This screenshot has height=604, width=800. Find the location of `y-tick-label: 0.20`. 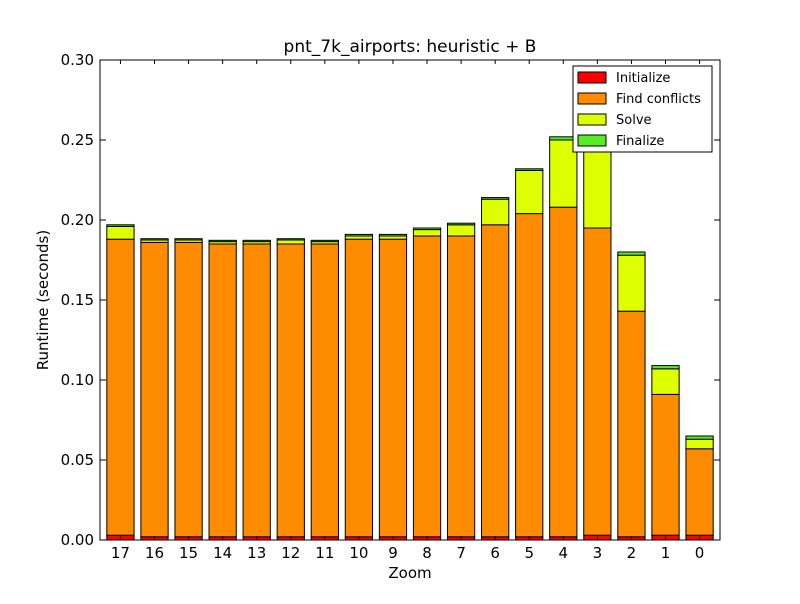

y-tick-label: 0.20 is located at coordinates (77, 220).